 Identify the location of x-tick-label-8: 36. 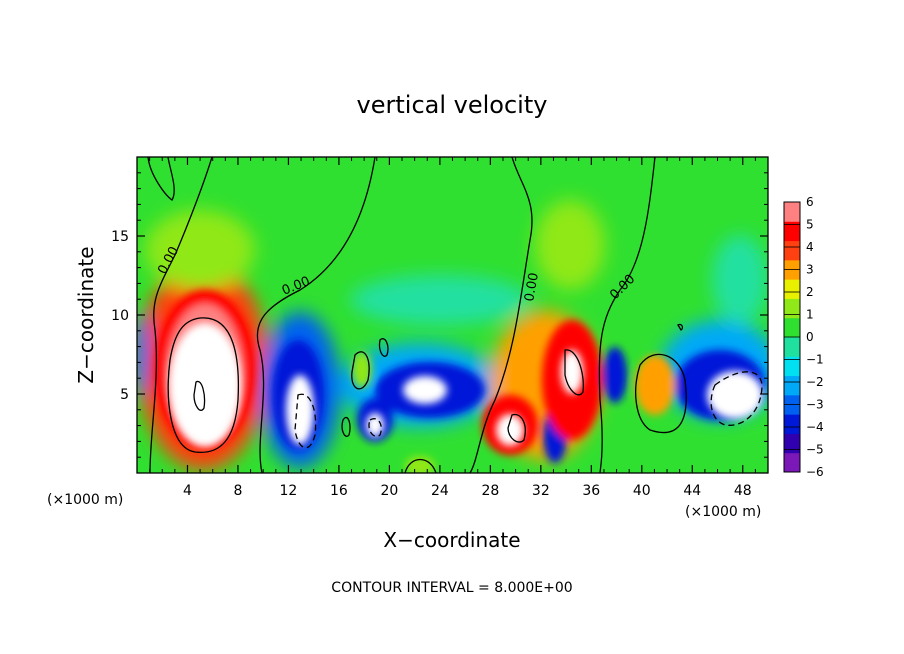
(591, 491).